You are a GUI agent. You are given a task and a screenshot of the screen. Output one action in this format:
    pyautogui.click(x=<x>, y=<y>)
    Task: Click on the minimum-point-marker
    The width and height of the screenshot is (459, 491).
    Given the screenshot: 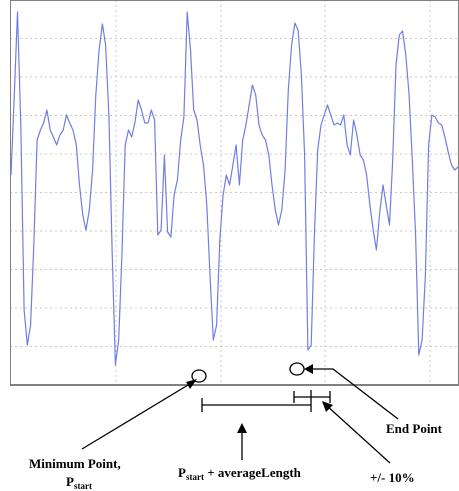 What is the action you would take?
    pyautogui.click(x=199, y=376)
    